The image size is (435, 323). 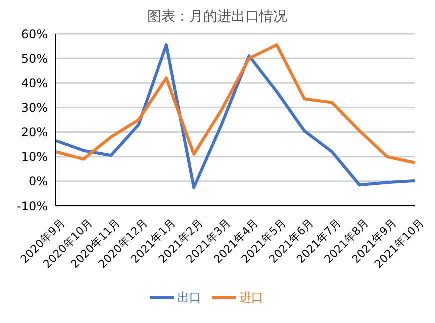 What do you see at coordinates (32, 206) in the screenshot?
I see `y-tick-label: -10%` at bounding box center [32, 206].